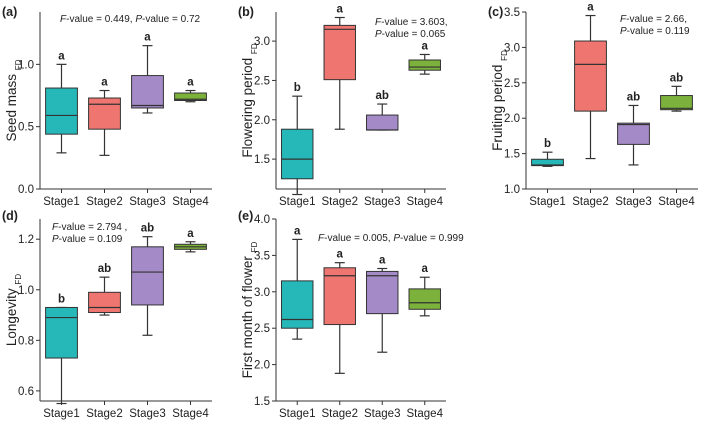 This screenshot has width=709, height=421. What do you see at coordinates (499, 100) in the screenshot?
I see `y-axis-label: Fruiting period FD` at bounding box center [499, 100].